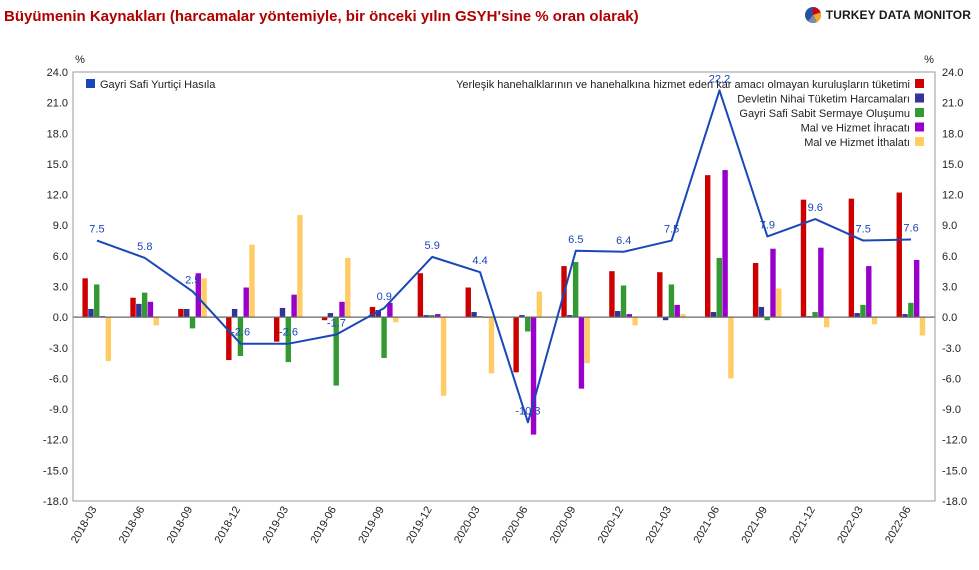 Image resolution: width=979 pixels, height=570 pixels. Describe the element at coordinates (611, 525) in the screenshot. I see `x-tick-label: 2020-12` at that location.